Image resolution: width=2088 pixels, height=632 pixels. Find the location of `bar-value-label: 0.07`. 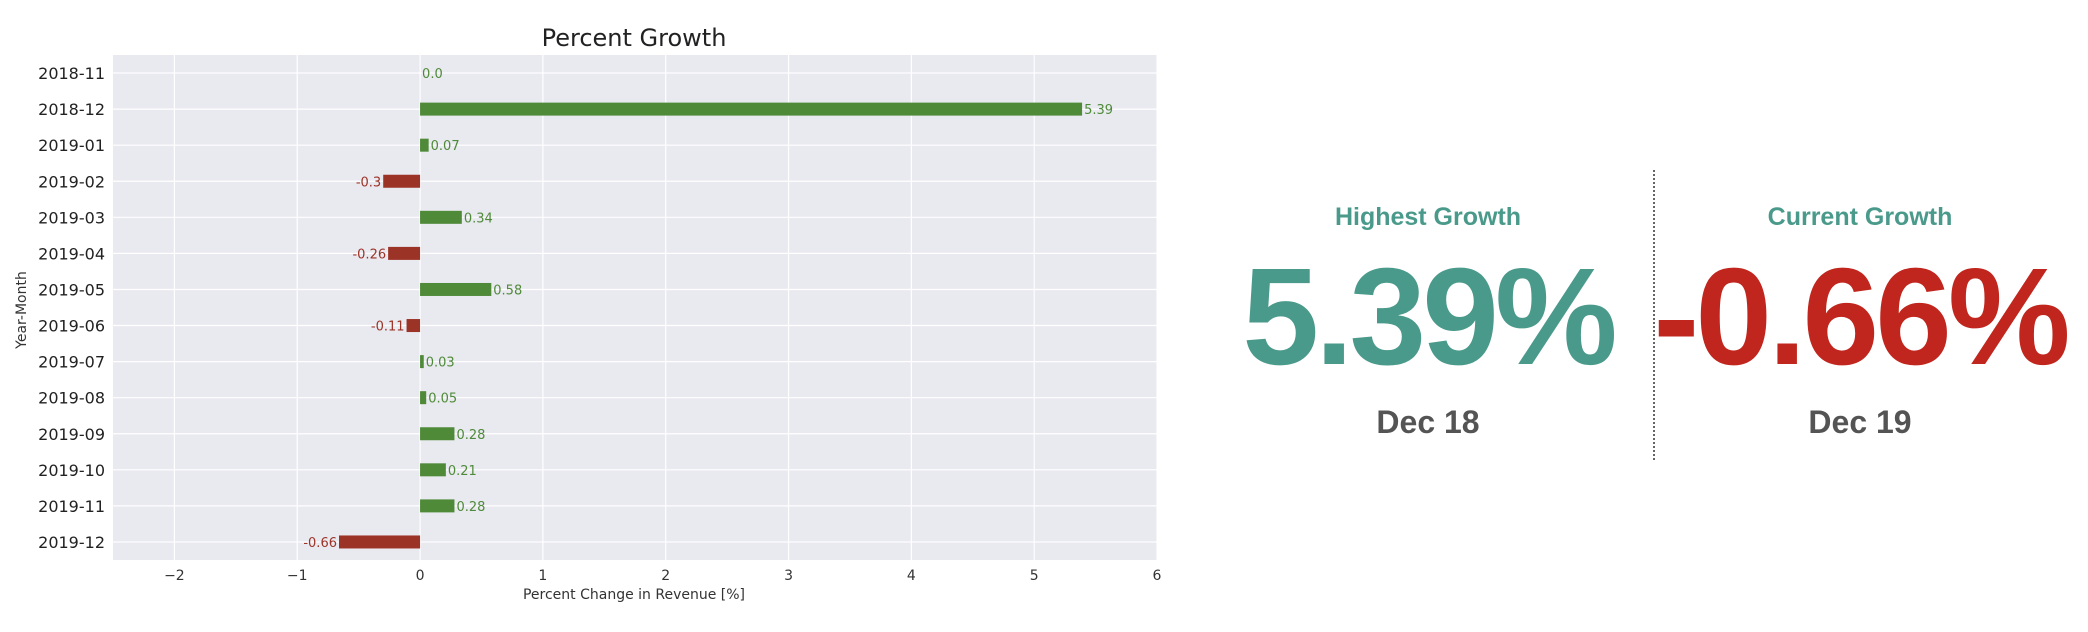

bar-value-label: 0.07 is located at coordinates (445, 146).